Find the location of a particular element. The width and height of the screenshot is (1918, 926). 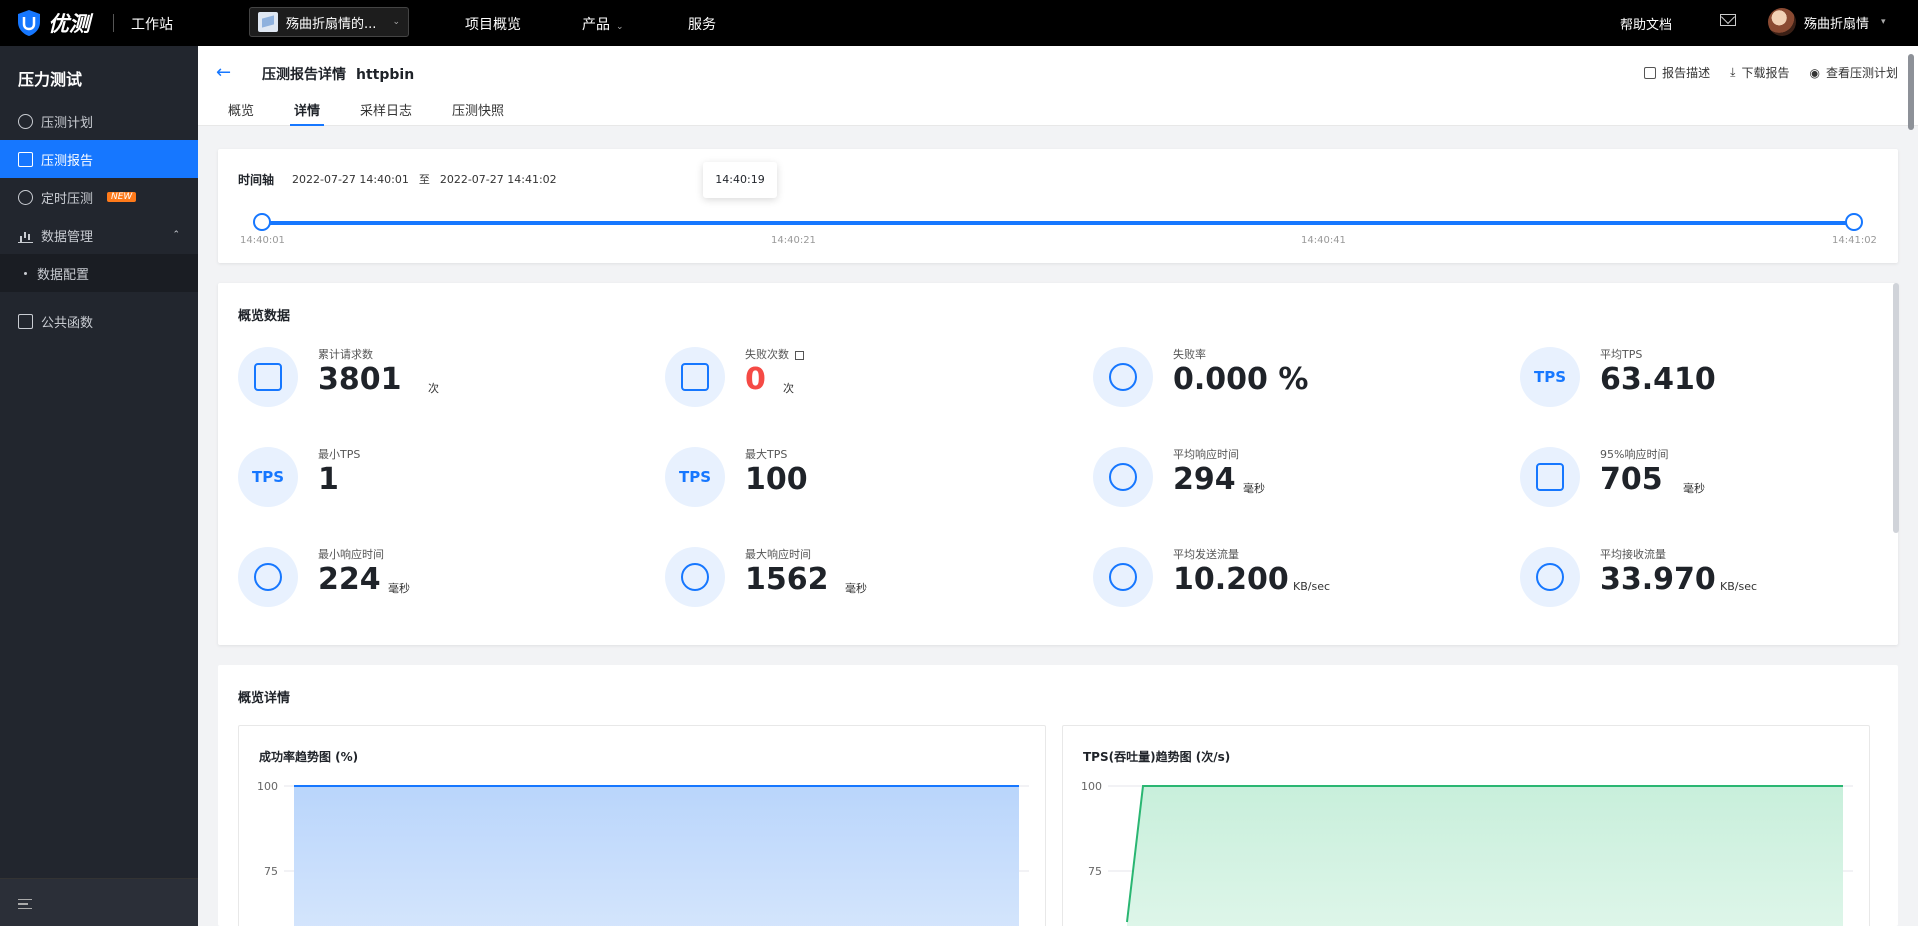

project-selector: 殇曲折扇情的... ⌄ is located at coordinates (329, 22).